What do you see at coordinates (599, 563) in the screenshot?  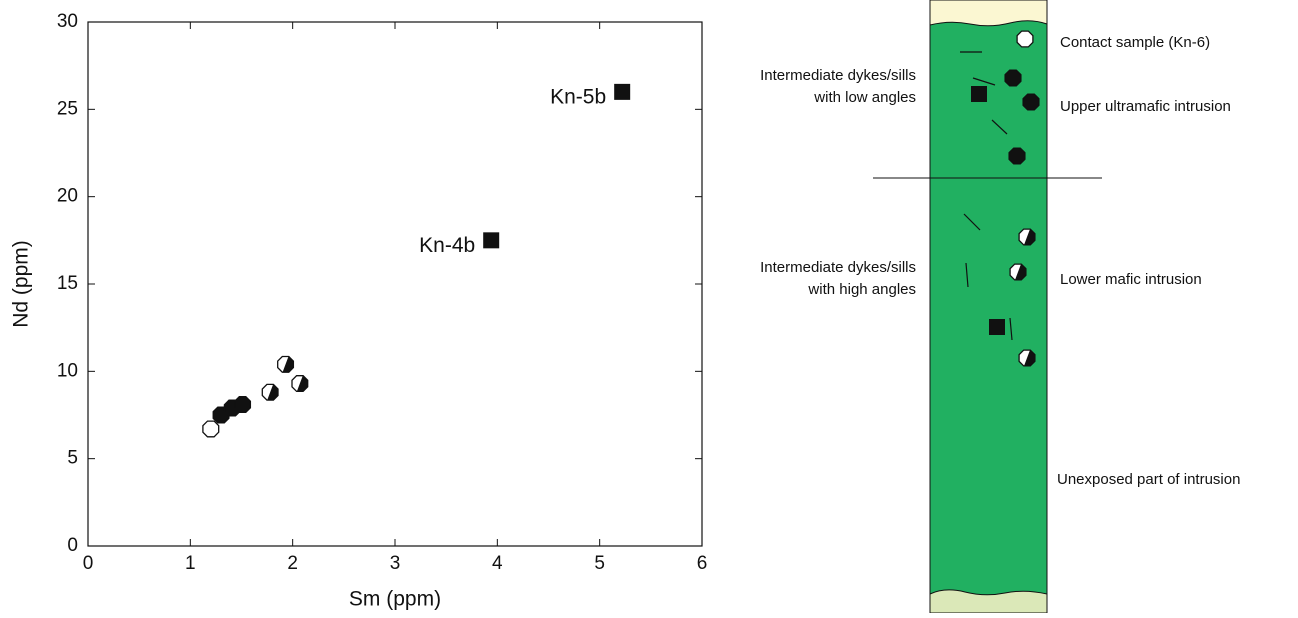 I see `x-tick-label: 5` at bounding box center [599, 563].